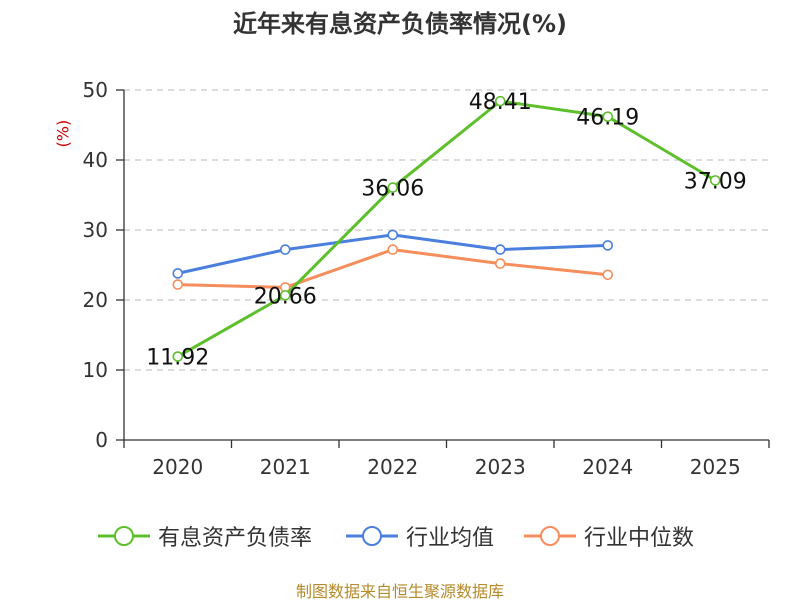 The width and height of the screenshot is (800, 602). Describe the element at coordinates (95, 90) in the screenshot. I see `y-tick-label: 50` at that location.